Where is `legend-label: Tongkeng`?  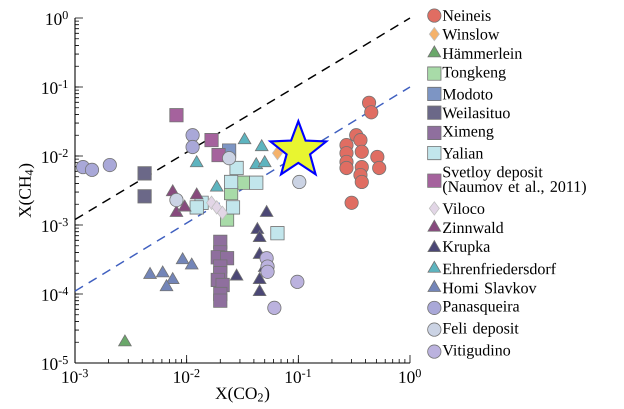
legend-label: Tongkeng is located at coordinates (474, 73).